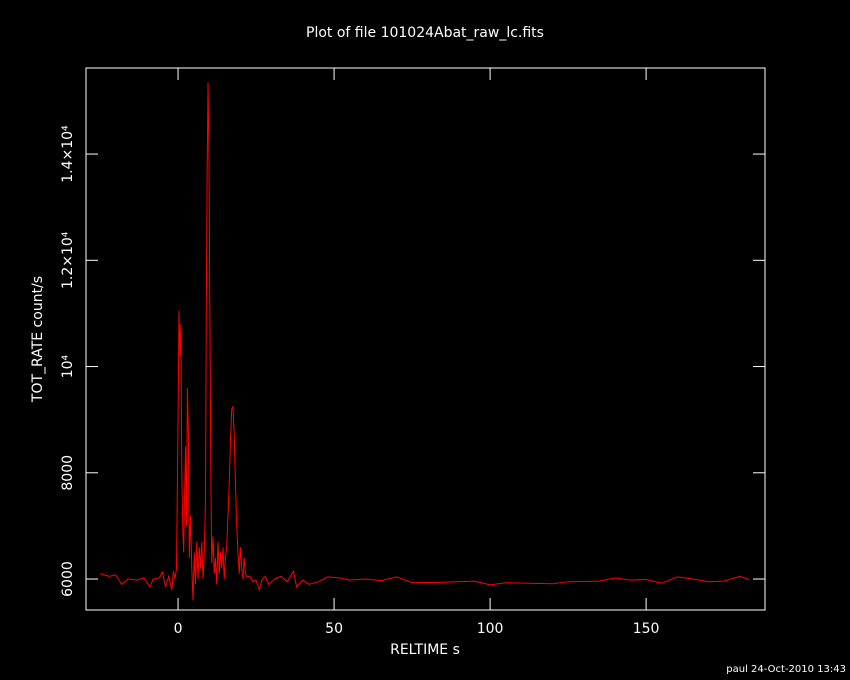 The width and height of the screenshot is (850, 680). What do you see at coordinates (178, 629) in the screenshot?
I see `x-tick-label: 0` at bounding box center [178, 629].